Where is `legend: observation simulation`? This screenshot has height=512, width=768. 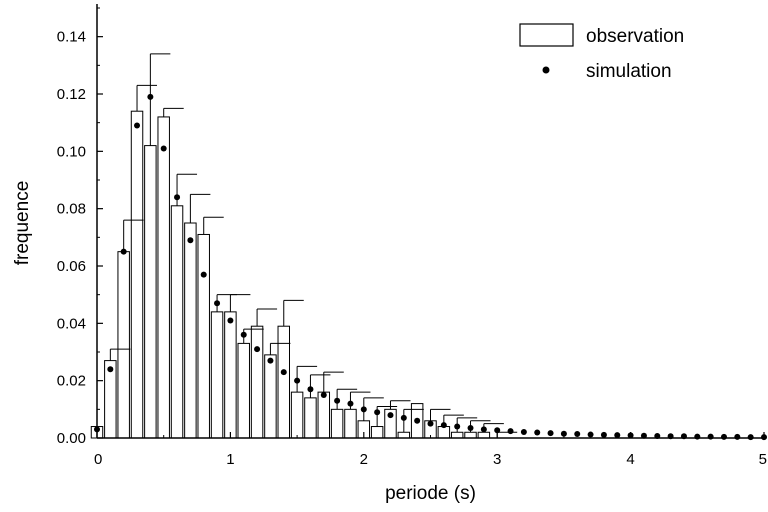
legend: observation simulation is located at coordinates (601, 52).